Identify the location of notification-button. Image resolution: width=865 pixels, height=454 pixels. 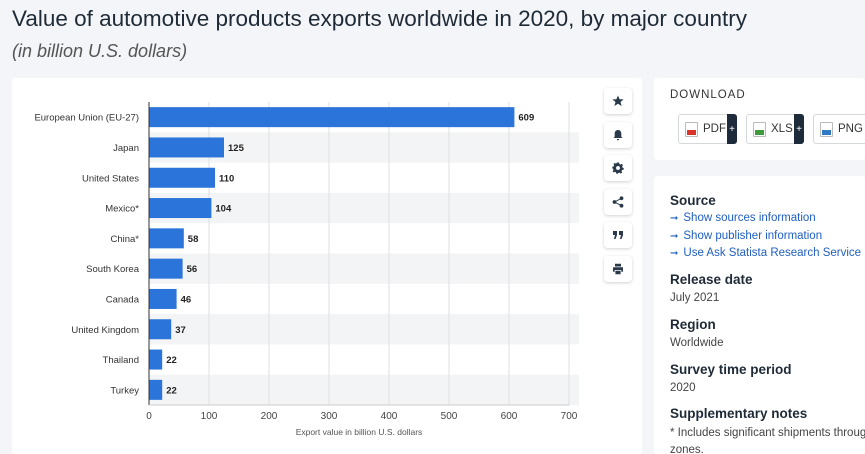
(618, 134).